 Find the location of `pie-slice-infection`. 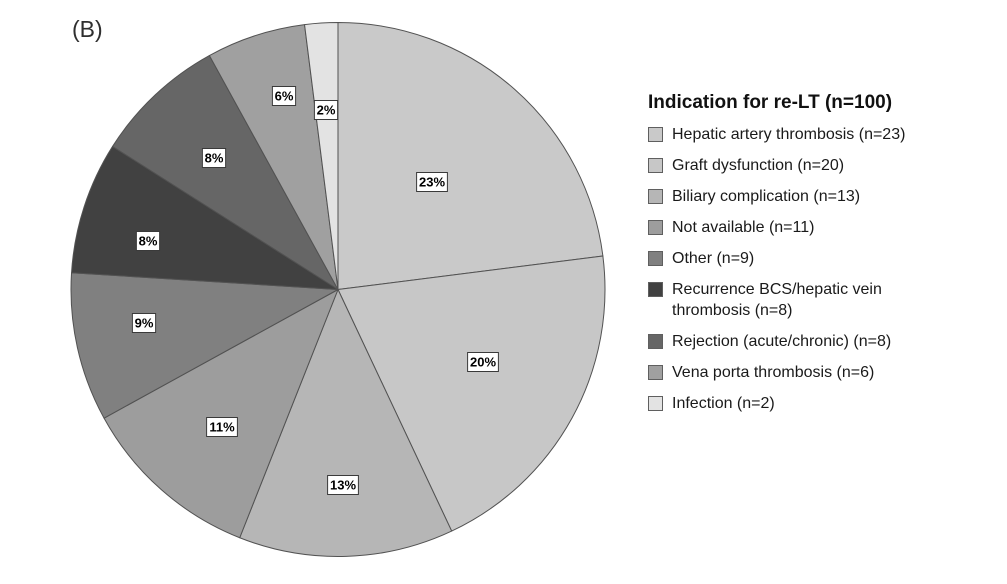

pie-slice-infection is located at coordinates (321, 156).